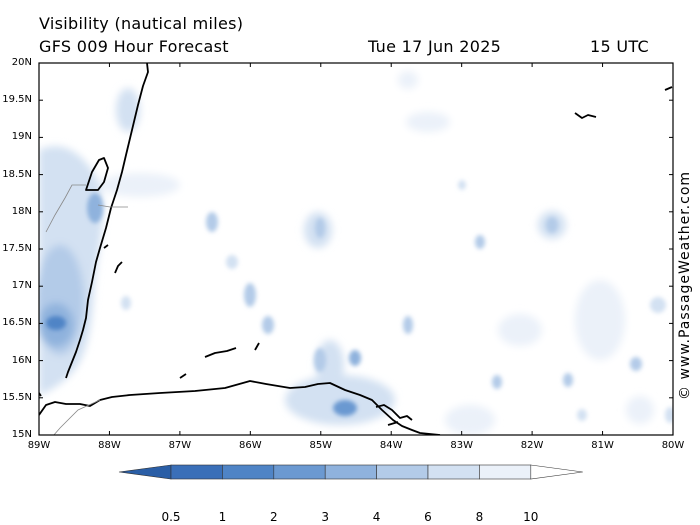  Describe the element at coordinates (479, 517) in the screenshot. I see `colorbar-label: 8` at that location.